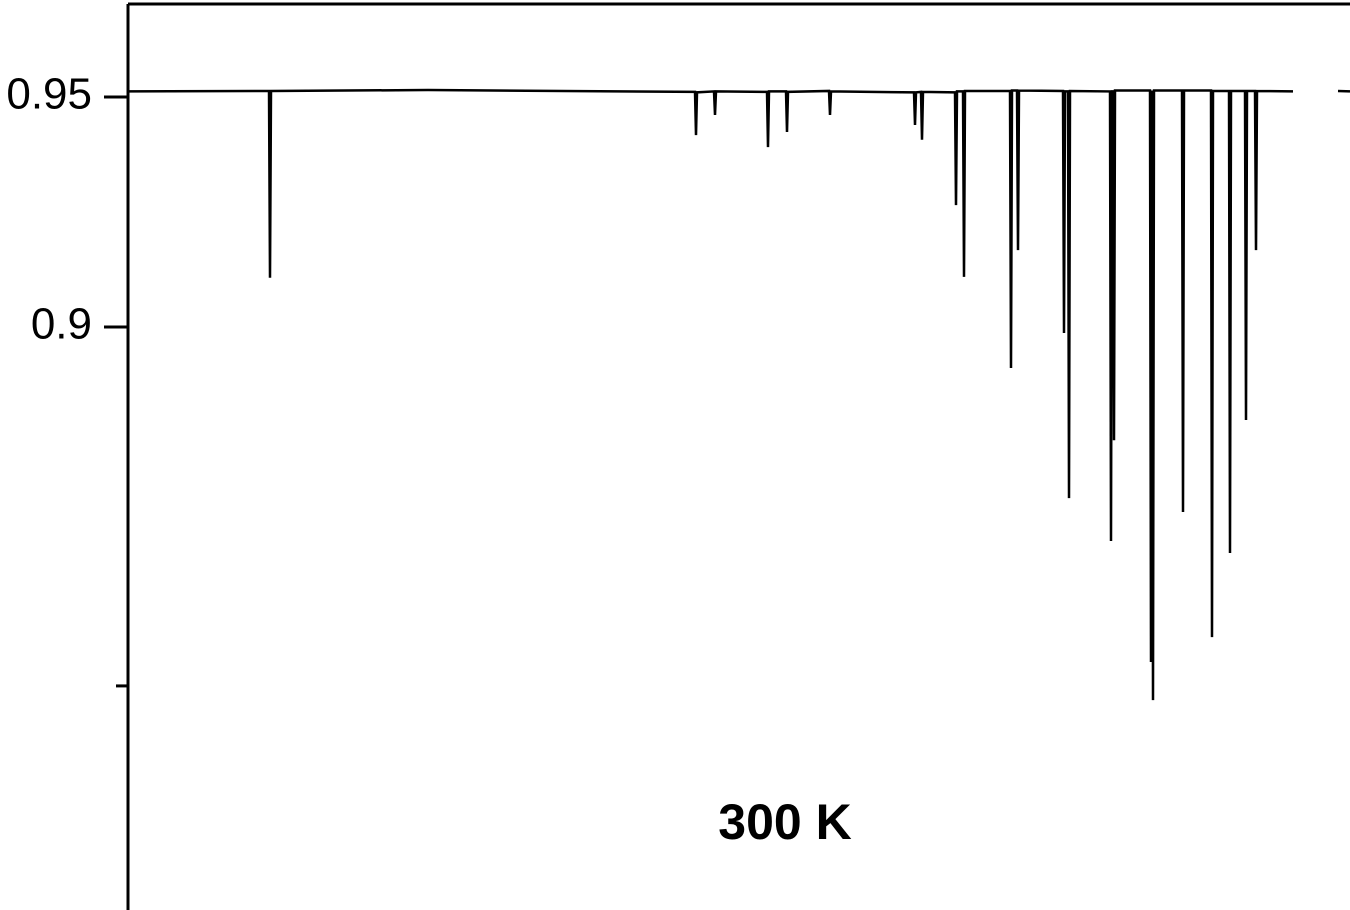 This screenshot has height=910, width=1350. I want to click on y-tick-label: 0.95, so click(49, 94).